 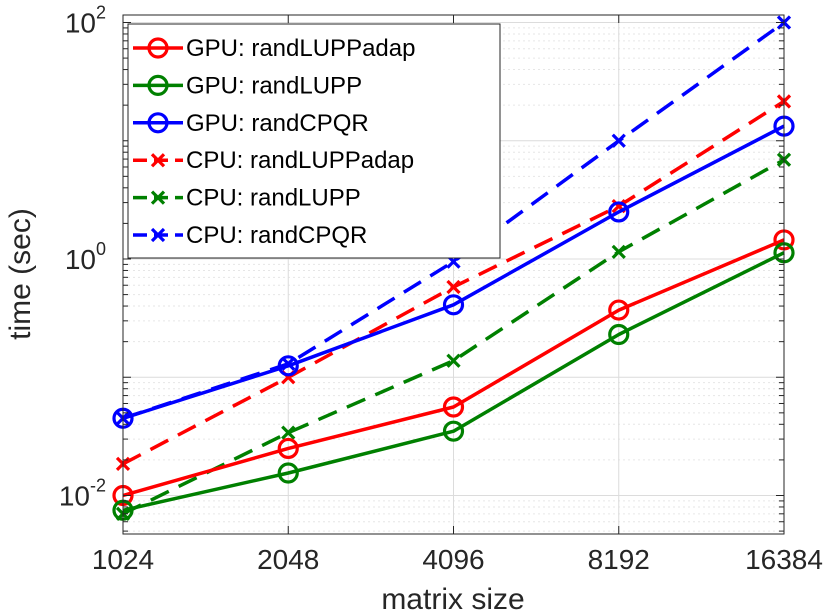 I want to click on legend-entry-gpu-randlupp: GPU: randLUPP, so click(x=247, y=85).